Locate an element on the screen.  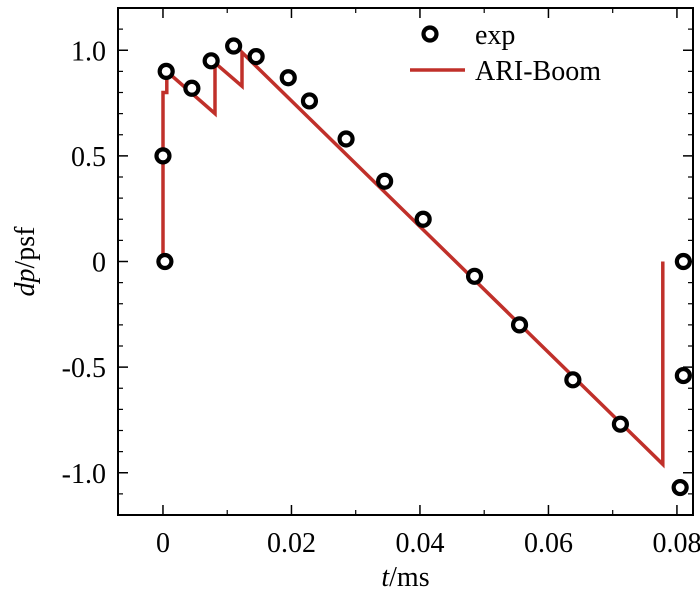
x-tick-label: 0.06 is located at coordinates (548, 543).